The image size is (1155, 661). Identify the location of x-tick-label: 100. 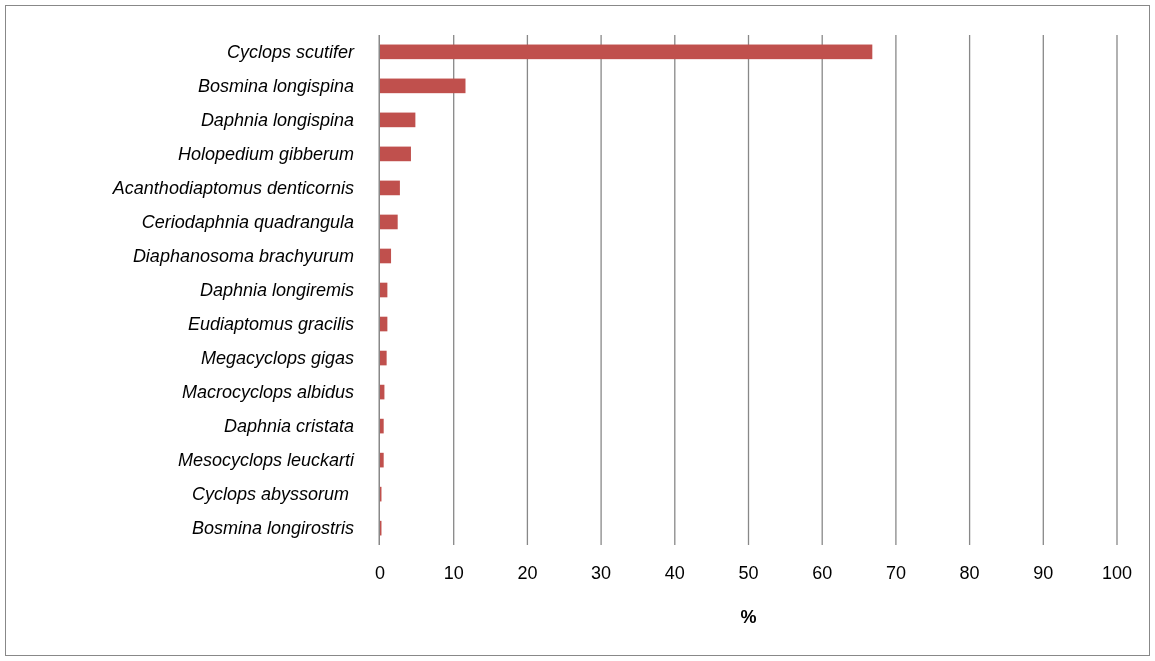
(1117, 573).